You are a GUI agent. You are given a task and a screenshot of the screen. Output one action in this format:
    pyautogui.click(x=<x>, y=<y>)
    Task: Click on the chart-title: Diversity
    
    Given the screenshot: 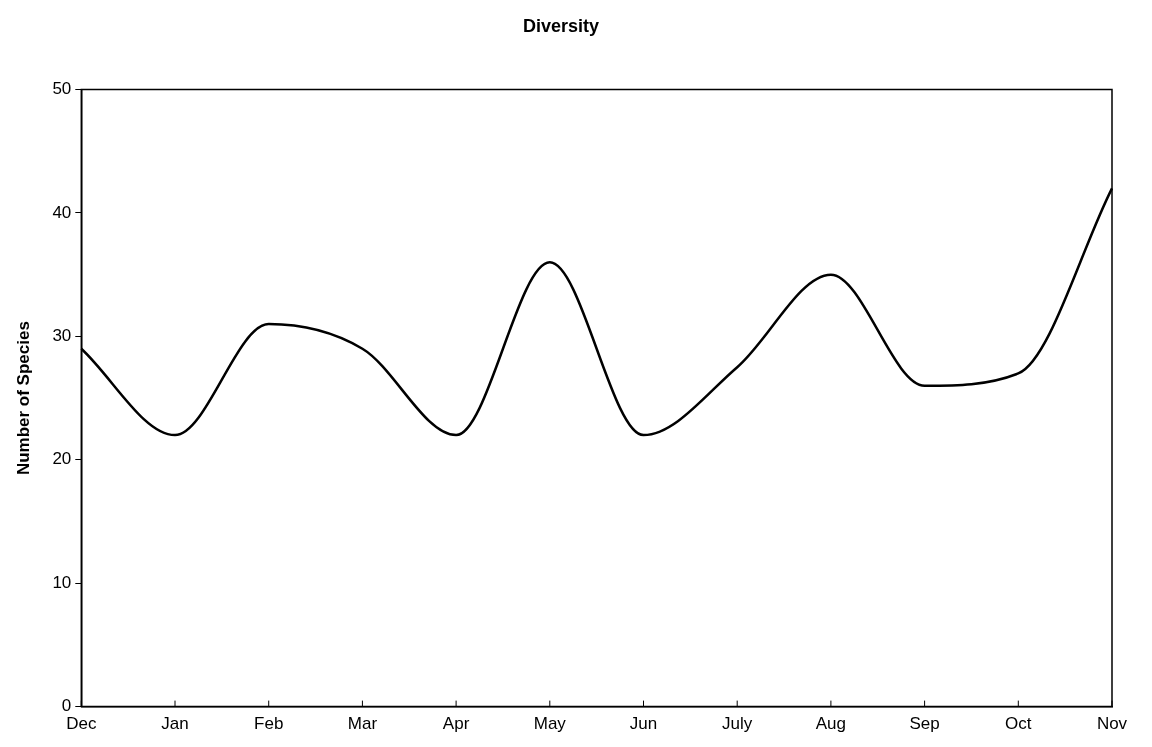 What is the action you would take?
    pyautogui.click(x=561, y=25)
    